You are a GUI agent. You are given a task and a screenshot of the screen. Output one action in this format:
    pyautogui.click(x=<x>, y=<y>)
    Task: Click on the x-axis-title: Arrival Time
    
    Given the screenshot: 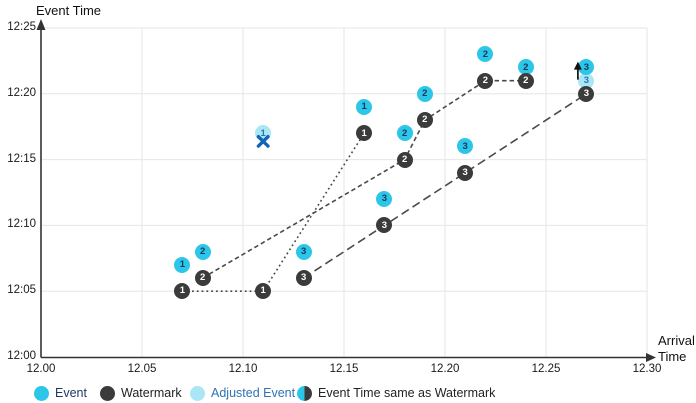 What is the action you would take?
    pyautogui.click(x=676, y=349)
    